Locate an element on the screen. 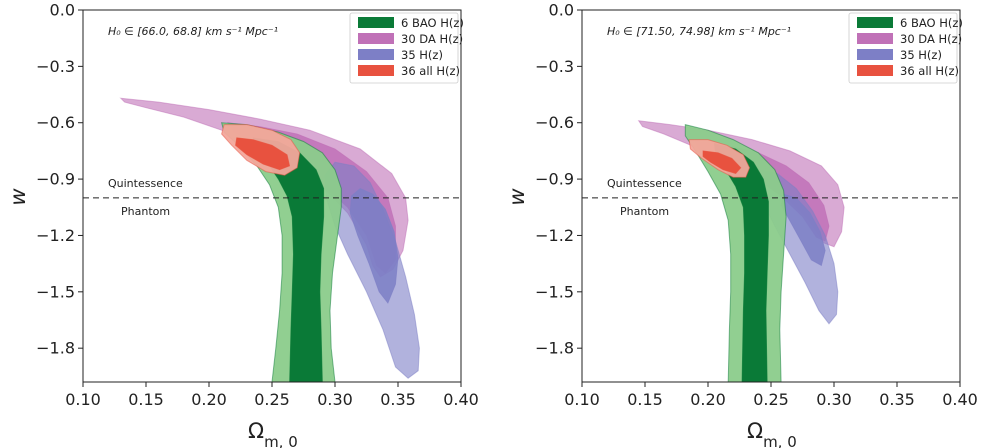 Image resolution: width=983 pixels, height=448 pixels. y-axis-label-left: w is located at coordinates (18, 197).